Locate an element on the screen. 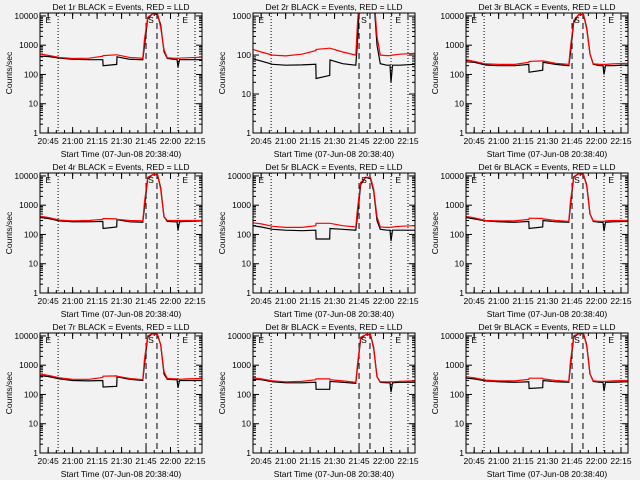 This screenshot has height=480, width=640. panel-title: Det 8r BLACK = Events, RED = LLD is located at coordinates (333, 327).